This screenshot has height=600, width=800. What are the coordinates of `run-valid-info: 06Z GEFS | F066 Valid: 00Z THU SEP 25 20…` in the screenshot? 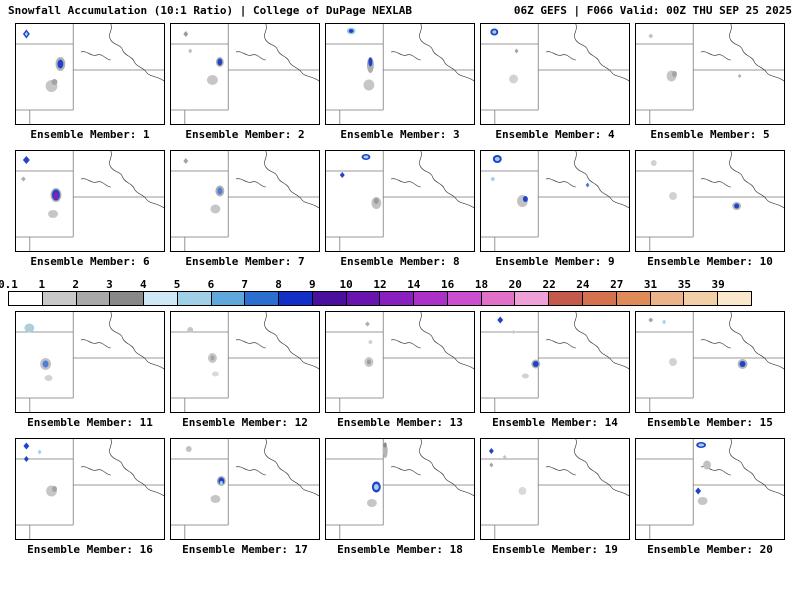 It's located at (652, 10).